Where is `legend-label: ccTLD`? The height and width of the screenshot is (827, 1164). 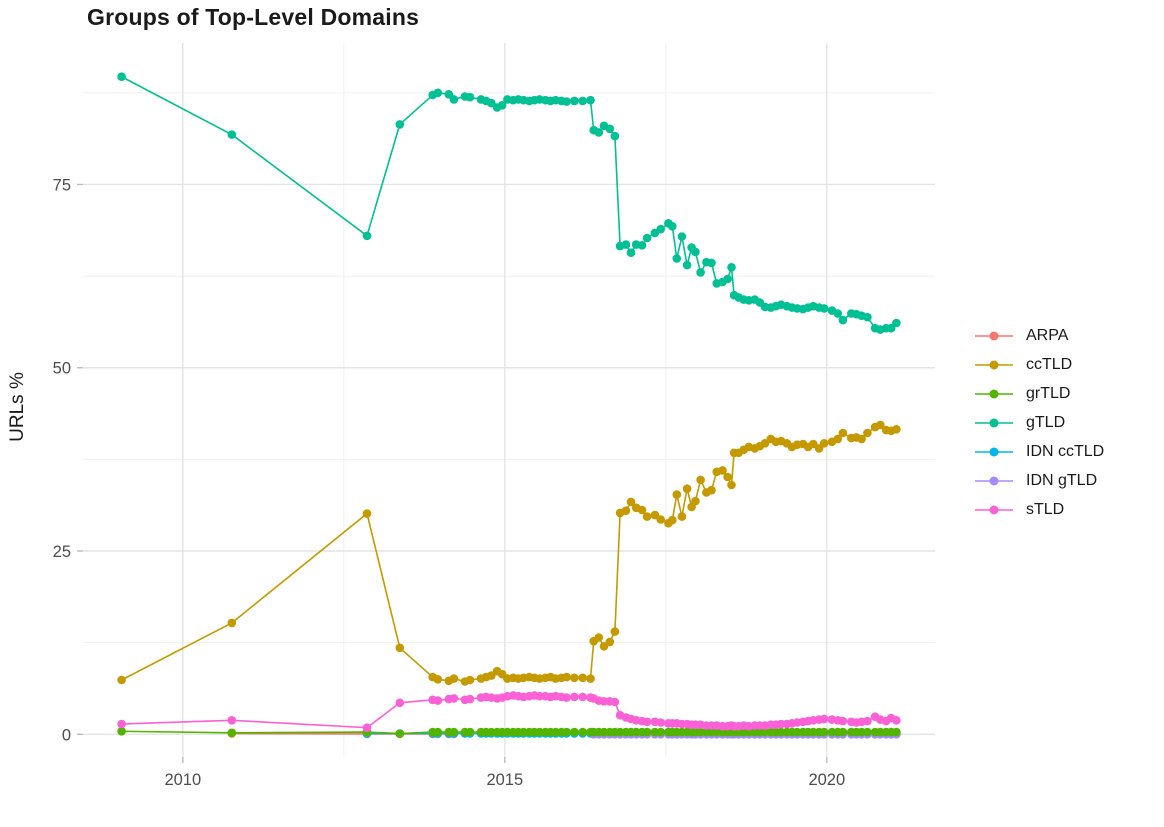
legend-label: ccTLD is located at coordinates (1049, 364).